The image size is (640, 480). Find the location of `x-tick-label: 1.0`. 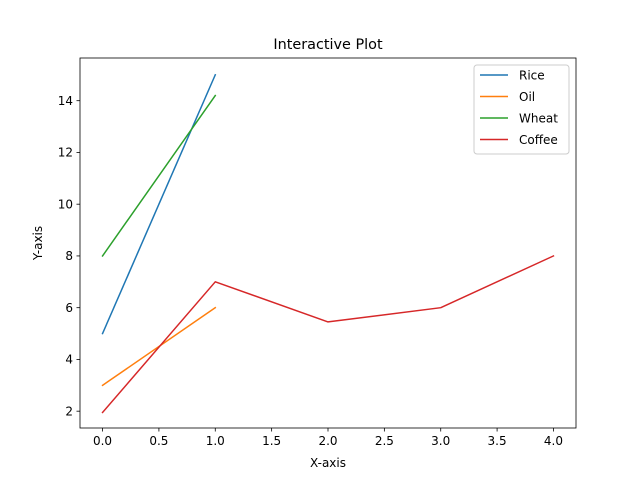

x-tick-label: 1.0 is located at coordinates (215, 441).